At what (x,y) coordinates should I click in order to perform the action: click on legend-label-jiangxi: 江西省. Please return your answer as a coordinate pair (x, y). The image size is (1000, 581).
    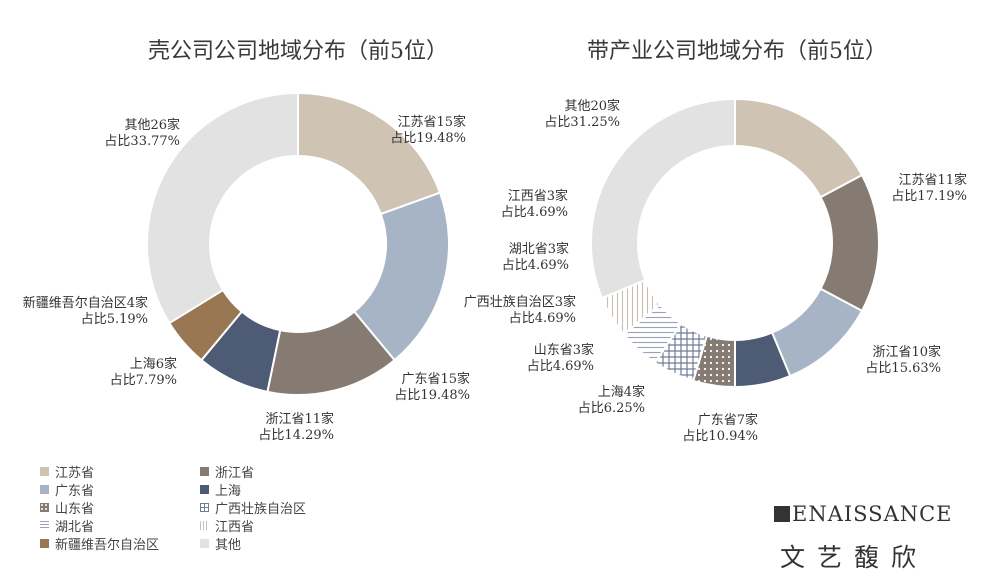
    Looking at the image, I should click on (235, 527).